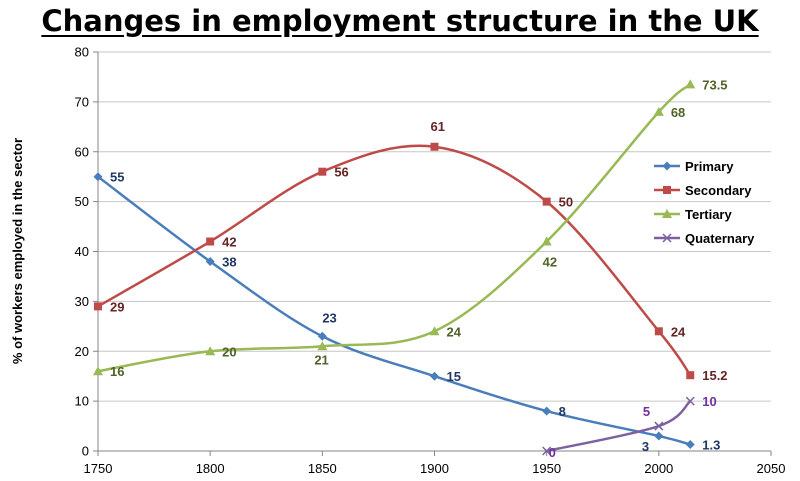  Describe the element at coordinates (210, 468) in the screenshot. I see `x-tick-label: 1800` at that location.